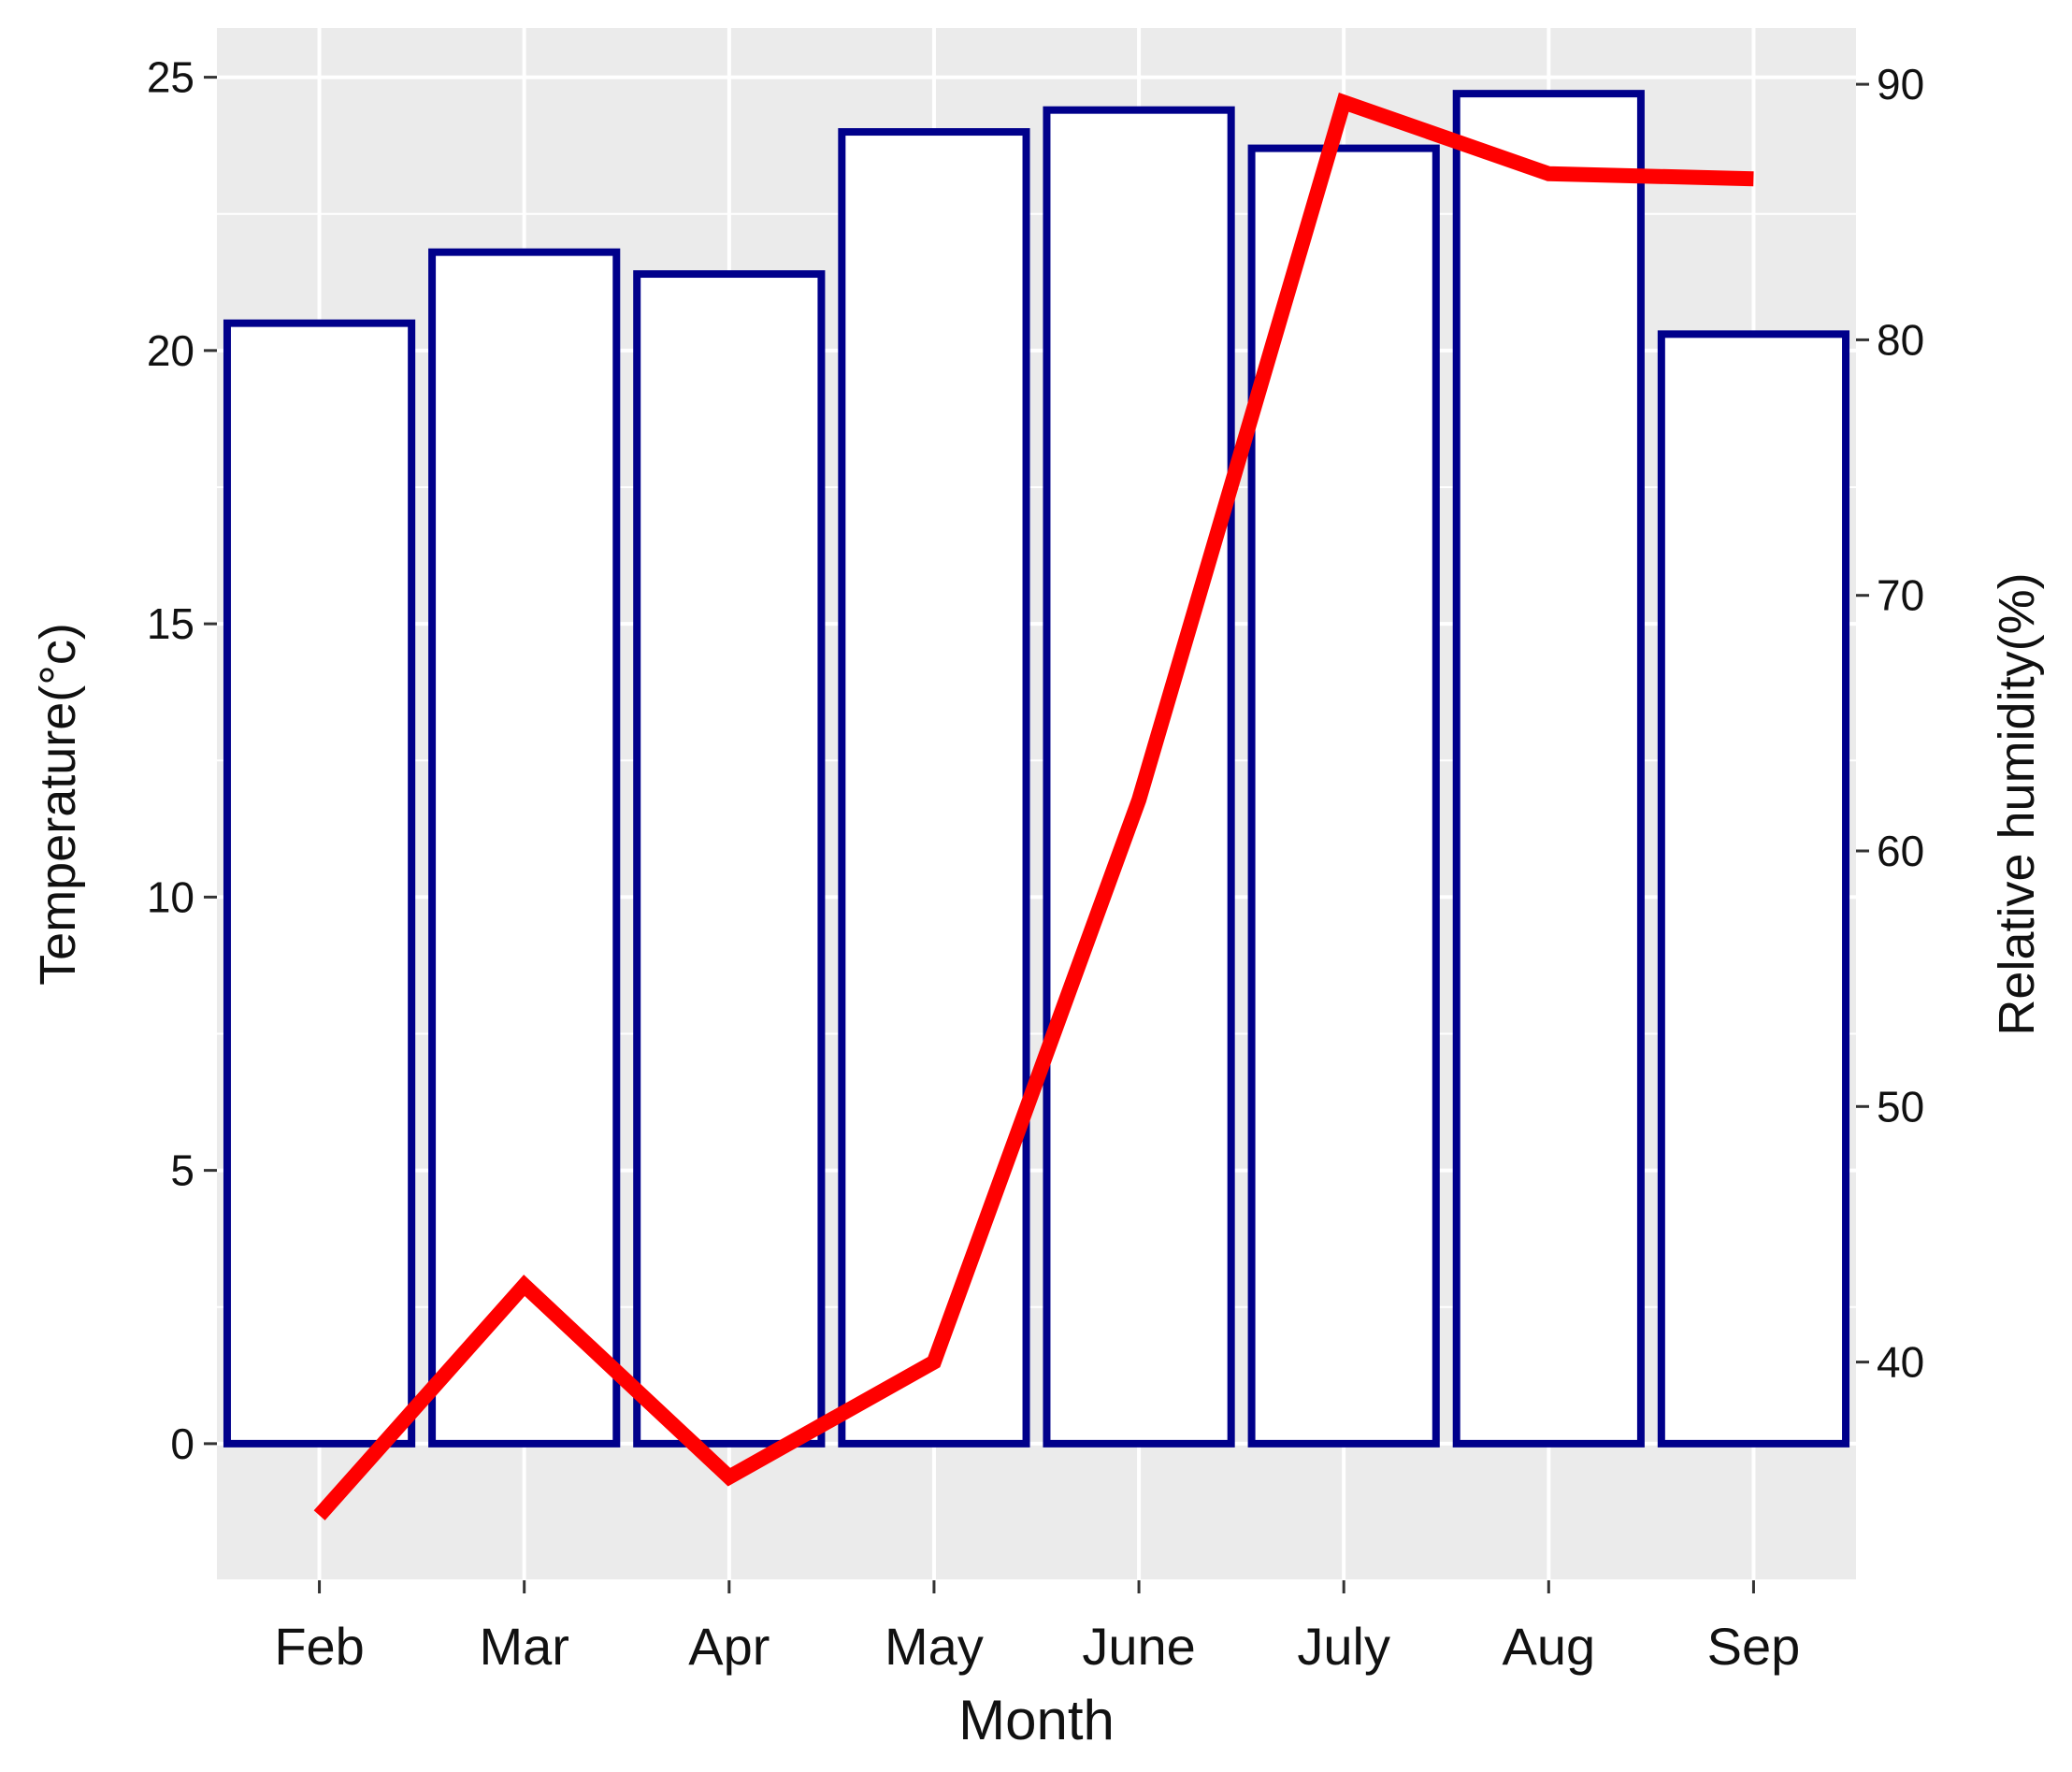  Describe the element at coordinates (524, 848) in the screenshot. I see `bar-mar` at that location.